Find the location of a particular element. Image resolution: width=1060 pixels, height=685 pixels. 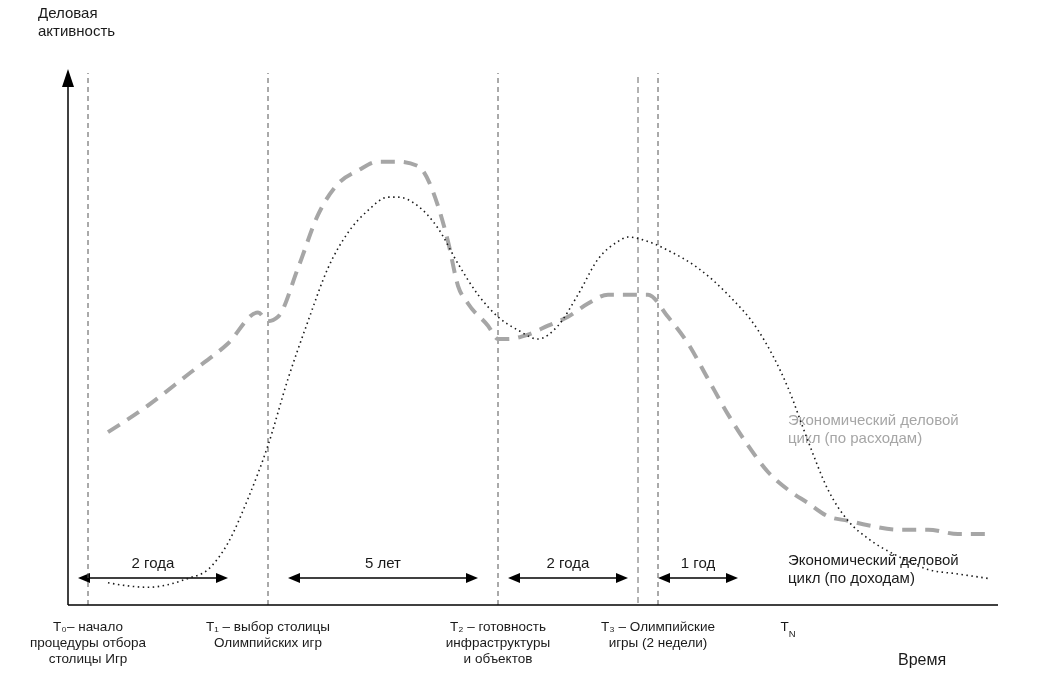

x-axis-title: Время is located at coordinates (922, 659).